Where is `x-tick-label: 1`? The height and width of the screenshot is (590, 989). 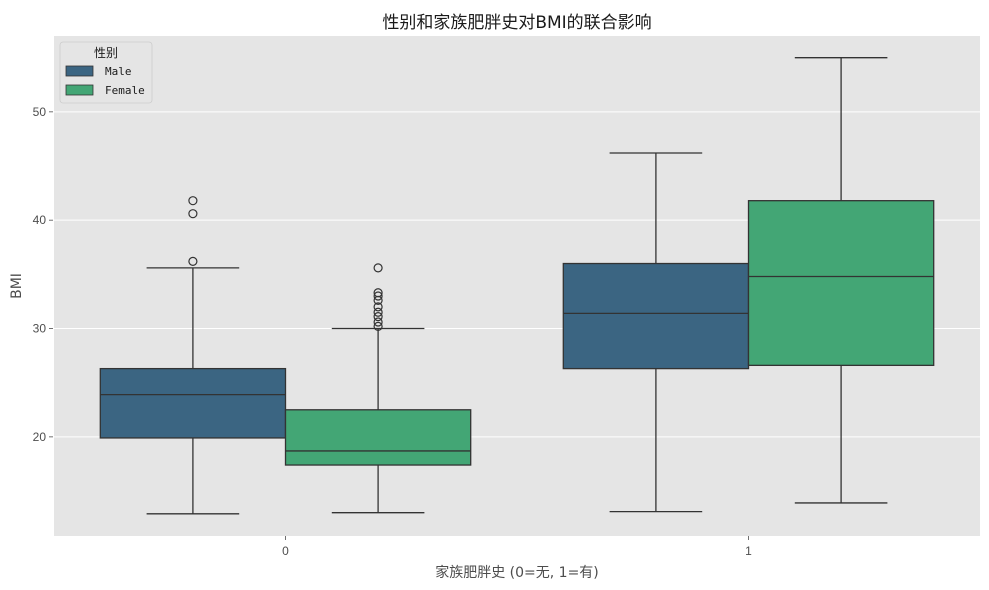
x-tick-label: 1 is located at coordinates (748, 551).